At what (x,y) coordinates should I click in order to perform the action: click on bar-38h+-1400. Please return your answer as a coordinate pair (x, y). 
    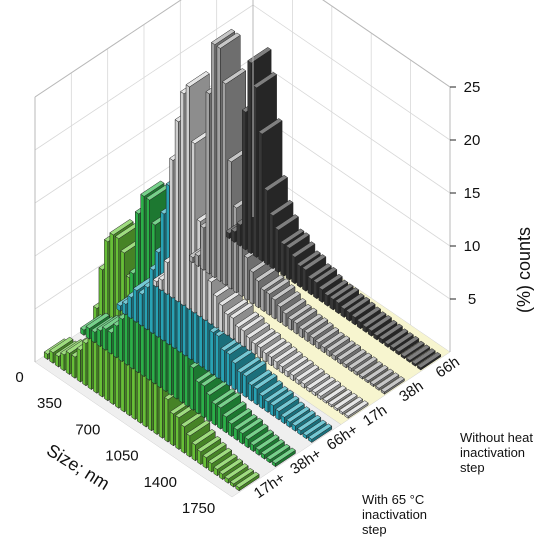
    Looking at the image, I should click on (354, 358).